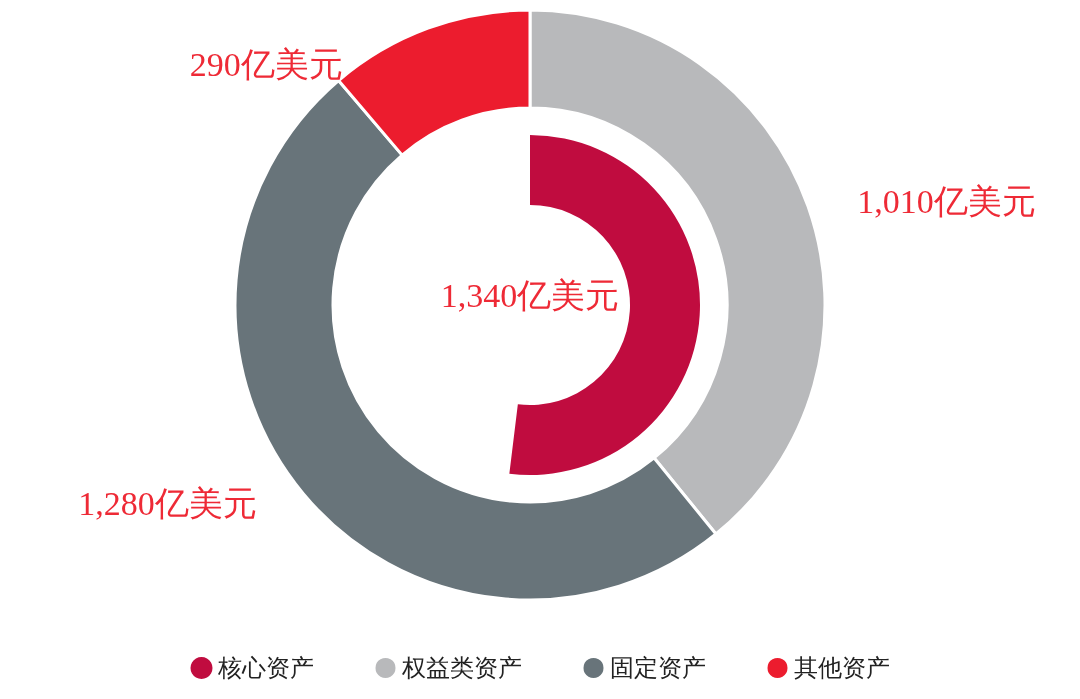  Describe the element at coordinates (530, 295) in the screenshot. I see `data-label: 1,340亿美元` at that location.